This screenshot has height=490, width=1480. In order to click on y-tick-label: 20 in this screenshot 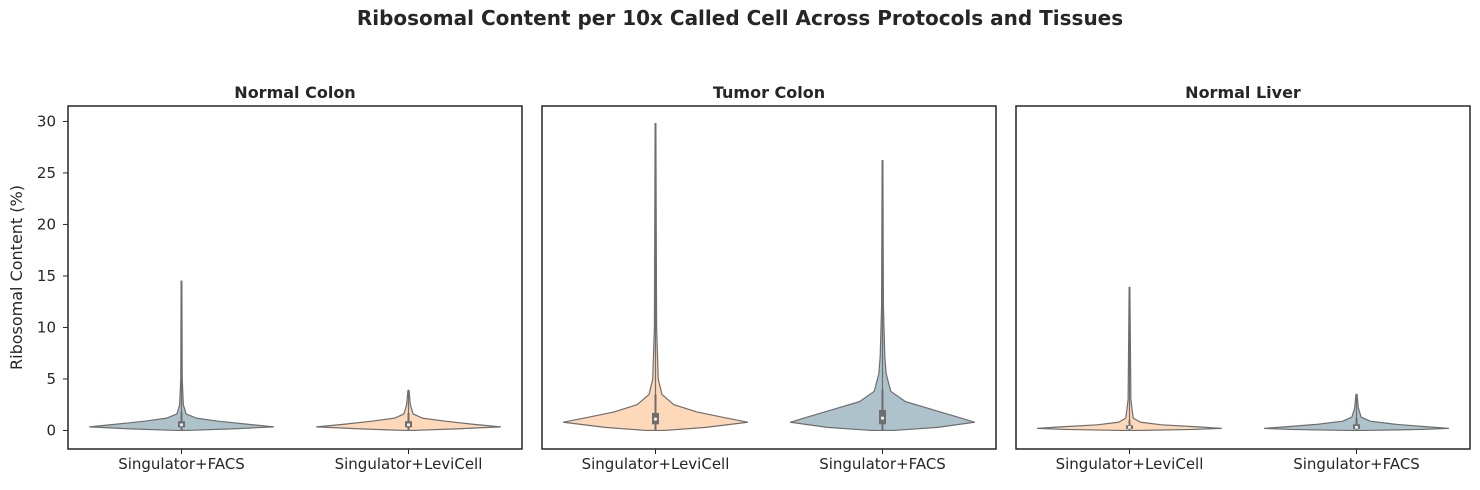, I will do `click(46, 224)`.